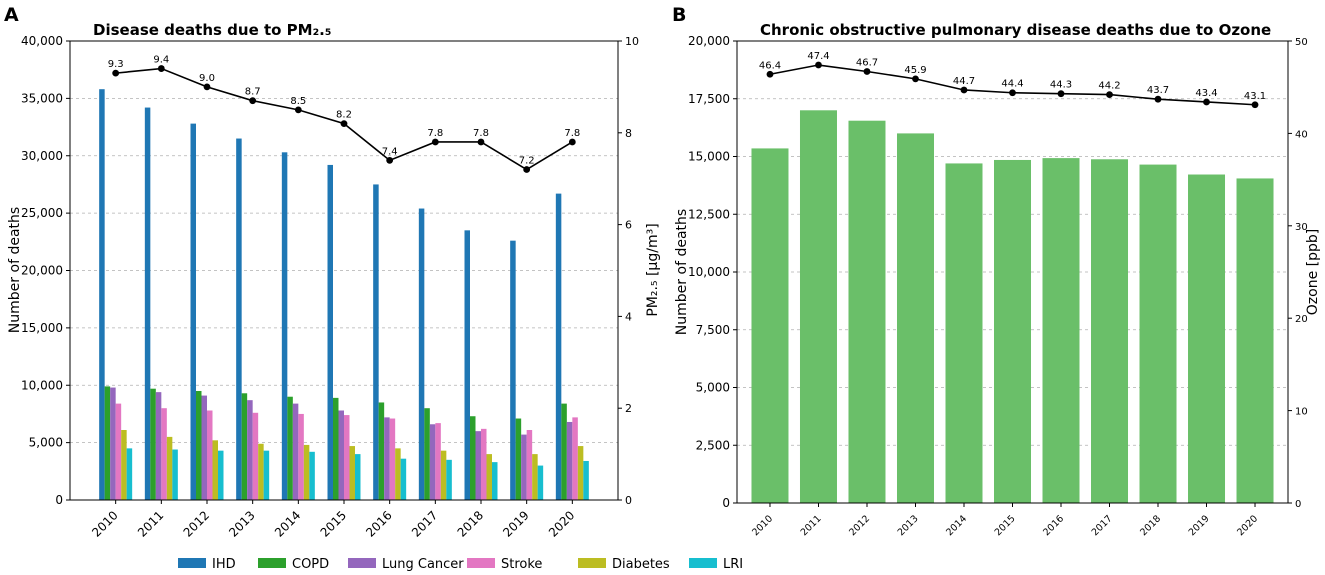  What do you see at coordinates (1206, 93) in the screenshot?
I see `line-value-label: 43.4` at bounding box center [1206, 93].